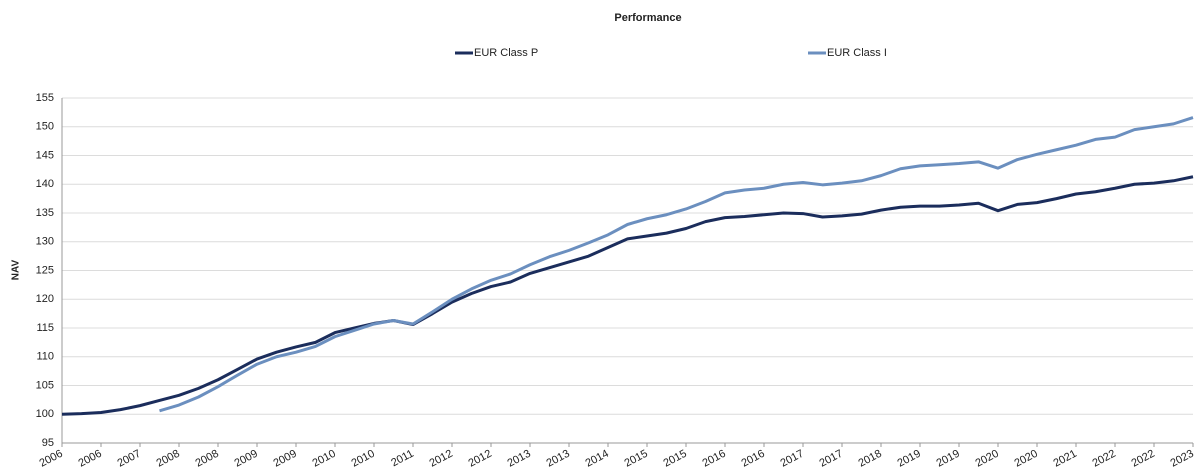 This screenshot has width=1200, height=471. I want to click on y-tick-label: 100, so click(45, 414).